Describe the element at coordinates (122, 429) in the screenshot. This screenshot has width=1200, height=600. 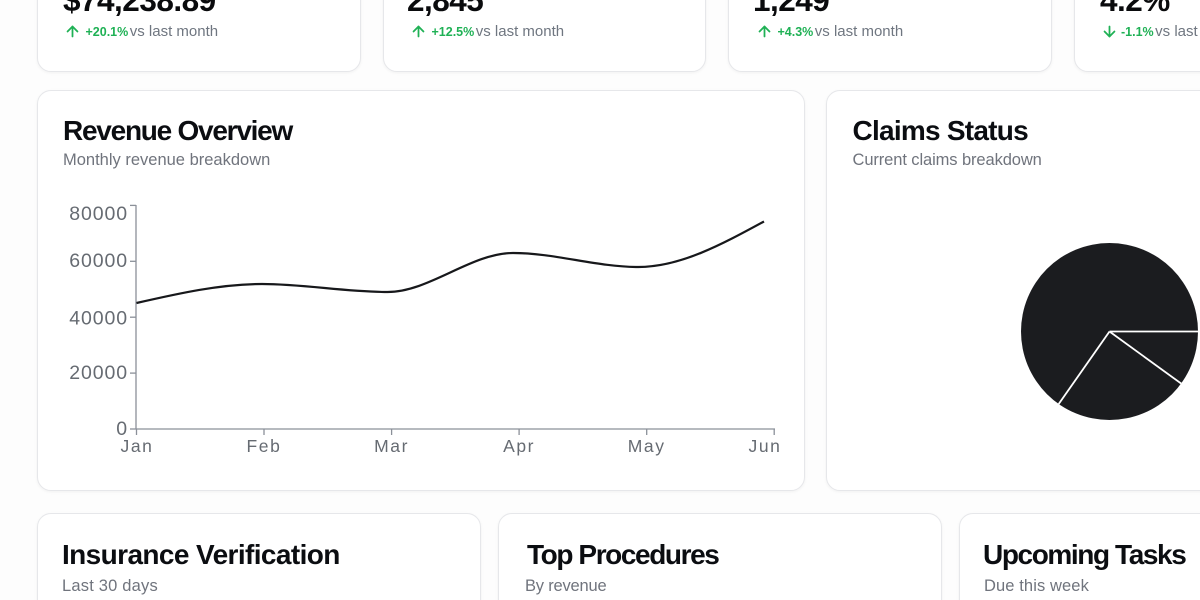
I see `svg-text: 0` at that location.